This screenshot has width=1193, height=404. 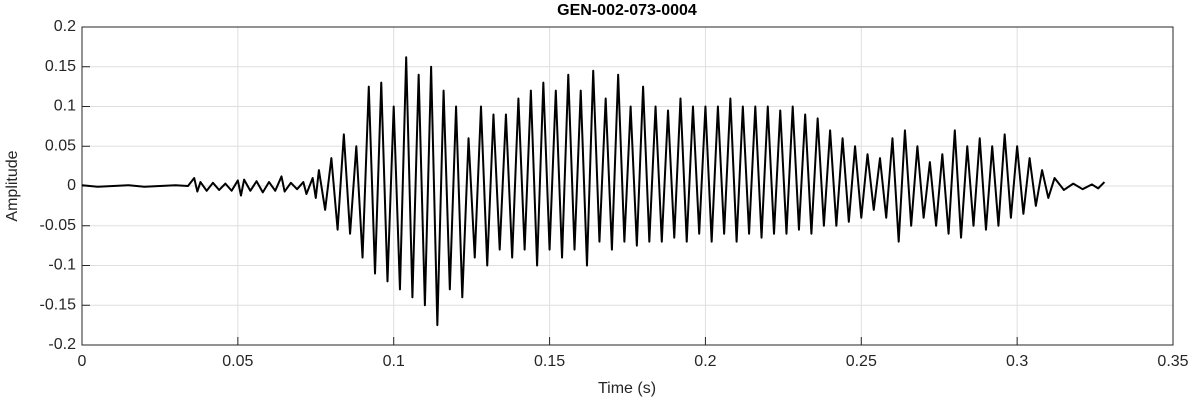 I want to click on x-tick-label: 0.05, so click(x=237, y=361).